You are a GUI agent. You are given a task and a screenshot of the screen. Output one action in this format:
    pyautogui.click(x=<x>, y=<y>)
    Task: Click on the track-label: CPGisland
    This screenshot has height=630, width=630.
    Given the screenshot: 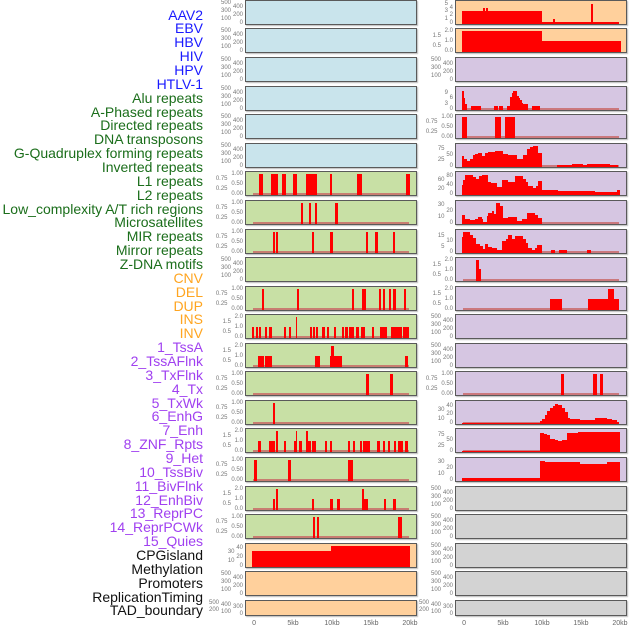 What is the action you would take?
    pyautogui.click(x=169, y=555)
    